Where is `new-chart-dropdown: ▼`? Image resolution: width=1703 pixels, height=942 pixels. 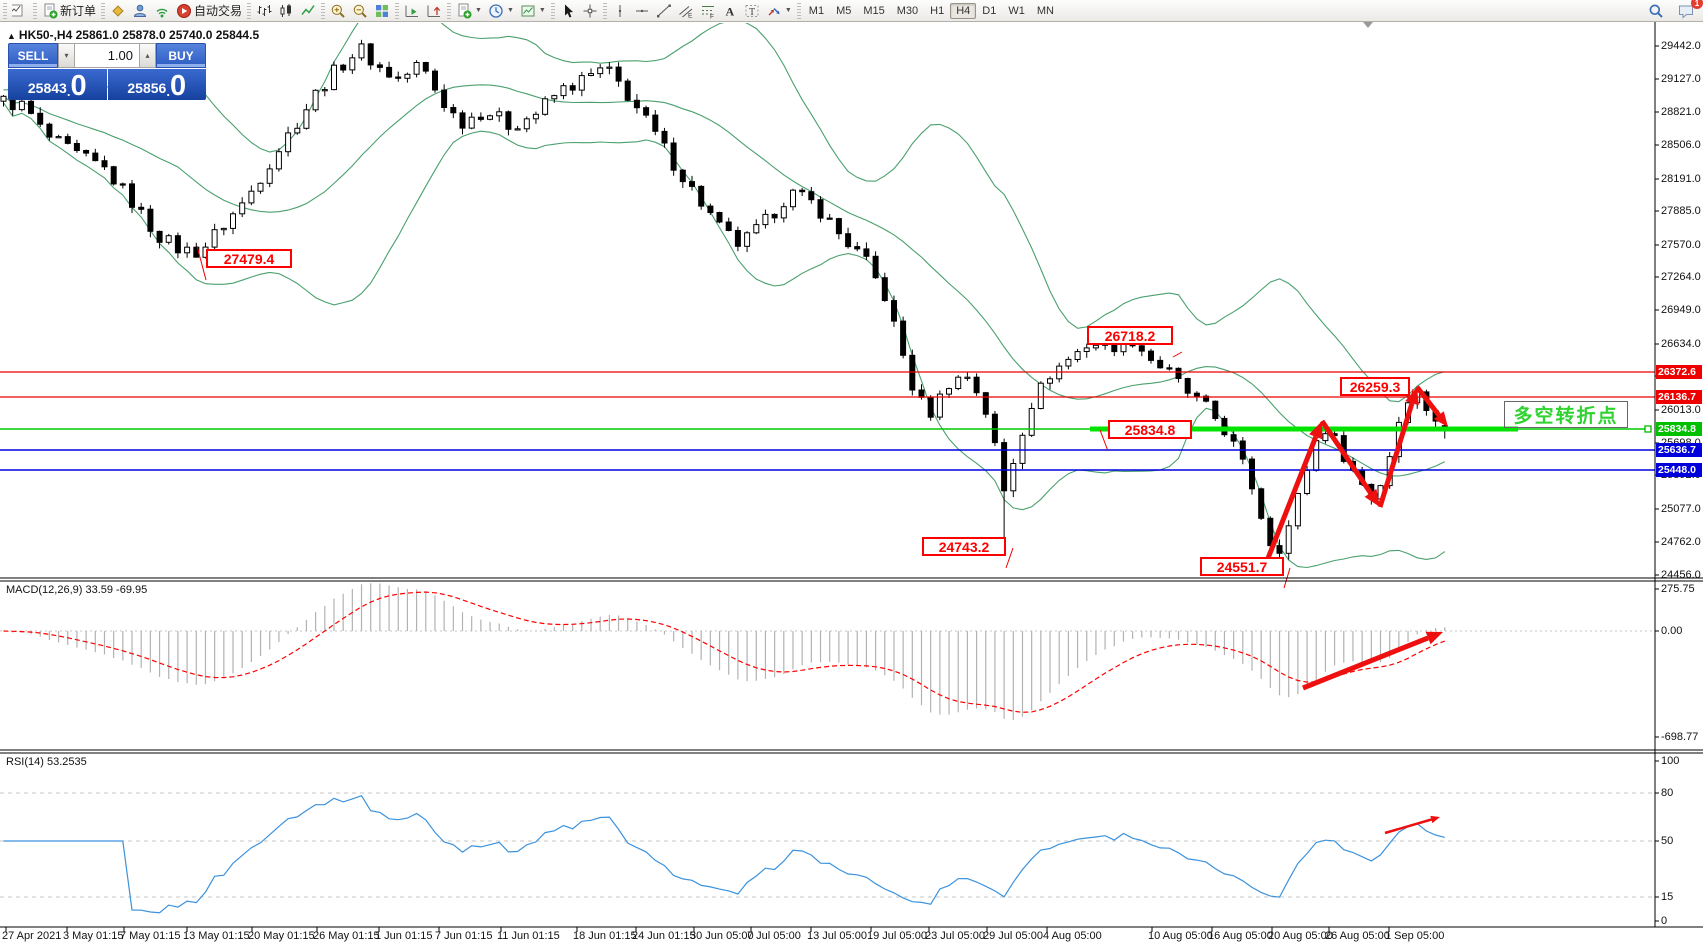 new-chart-dropdown: ▼ is located at coordinates (469, 10).